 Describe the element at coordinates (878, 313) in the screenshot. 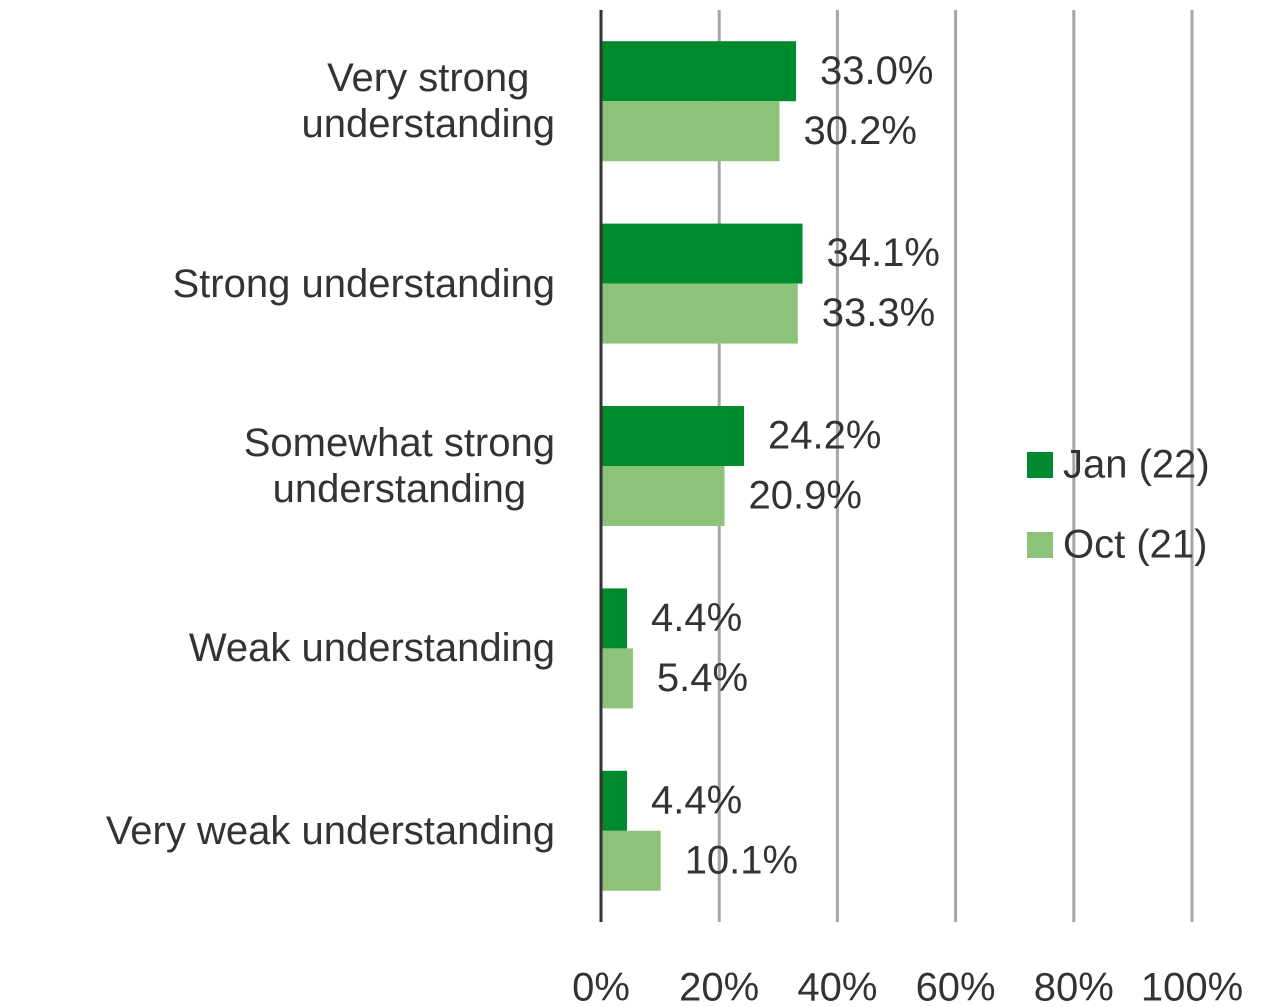

I see `value-label: 33.3%` at that location.